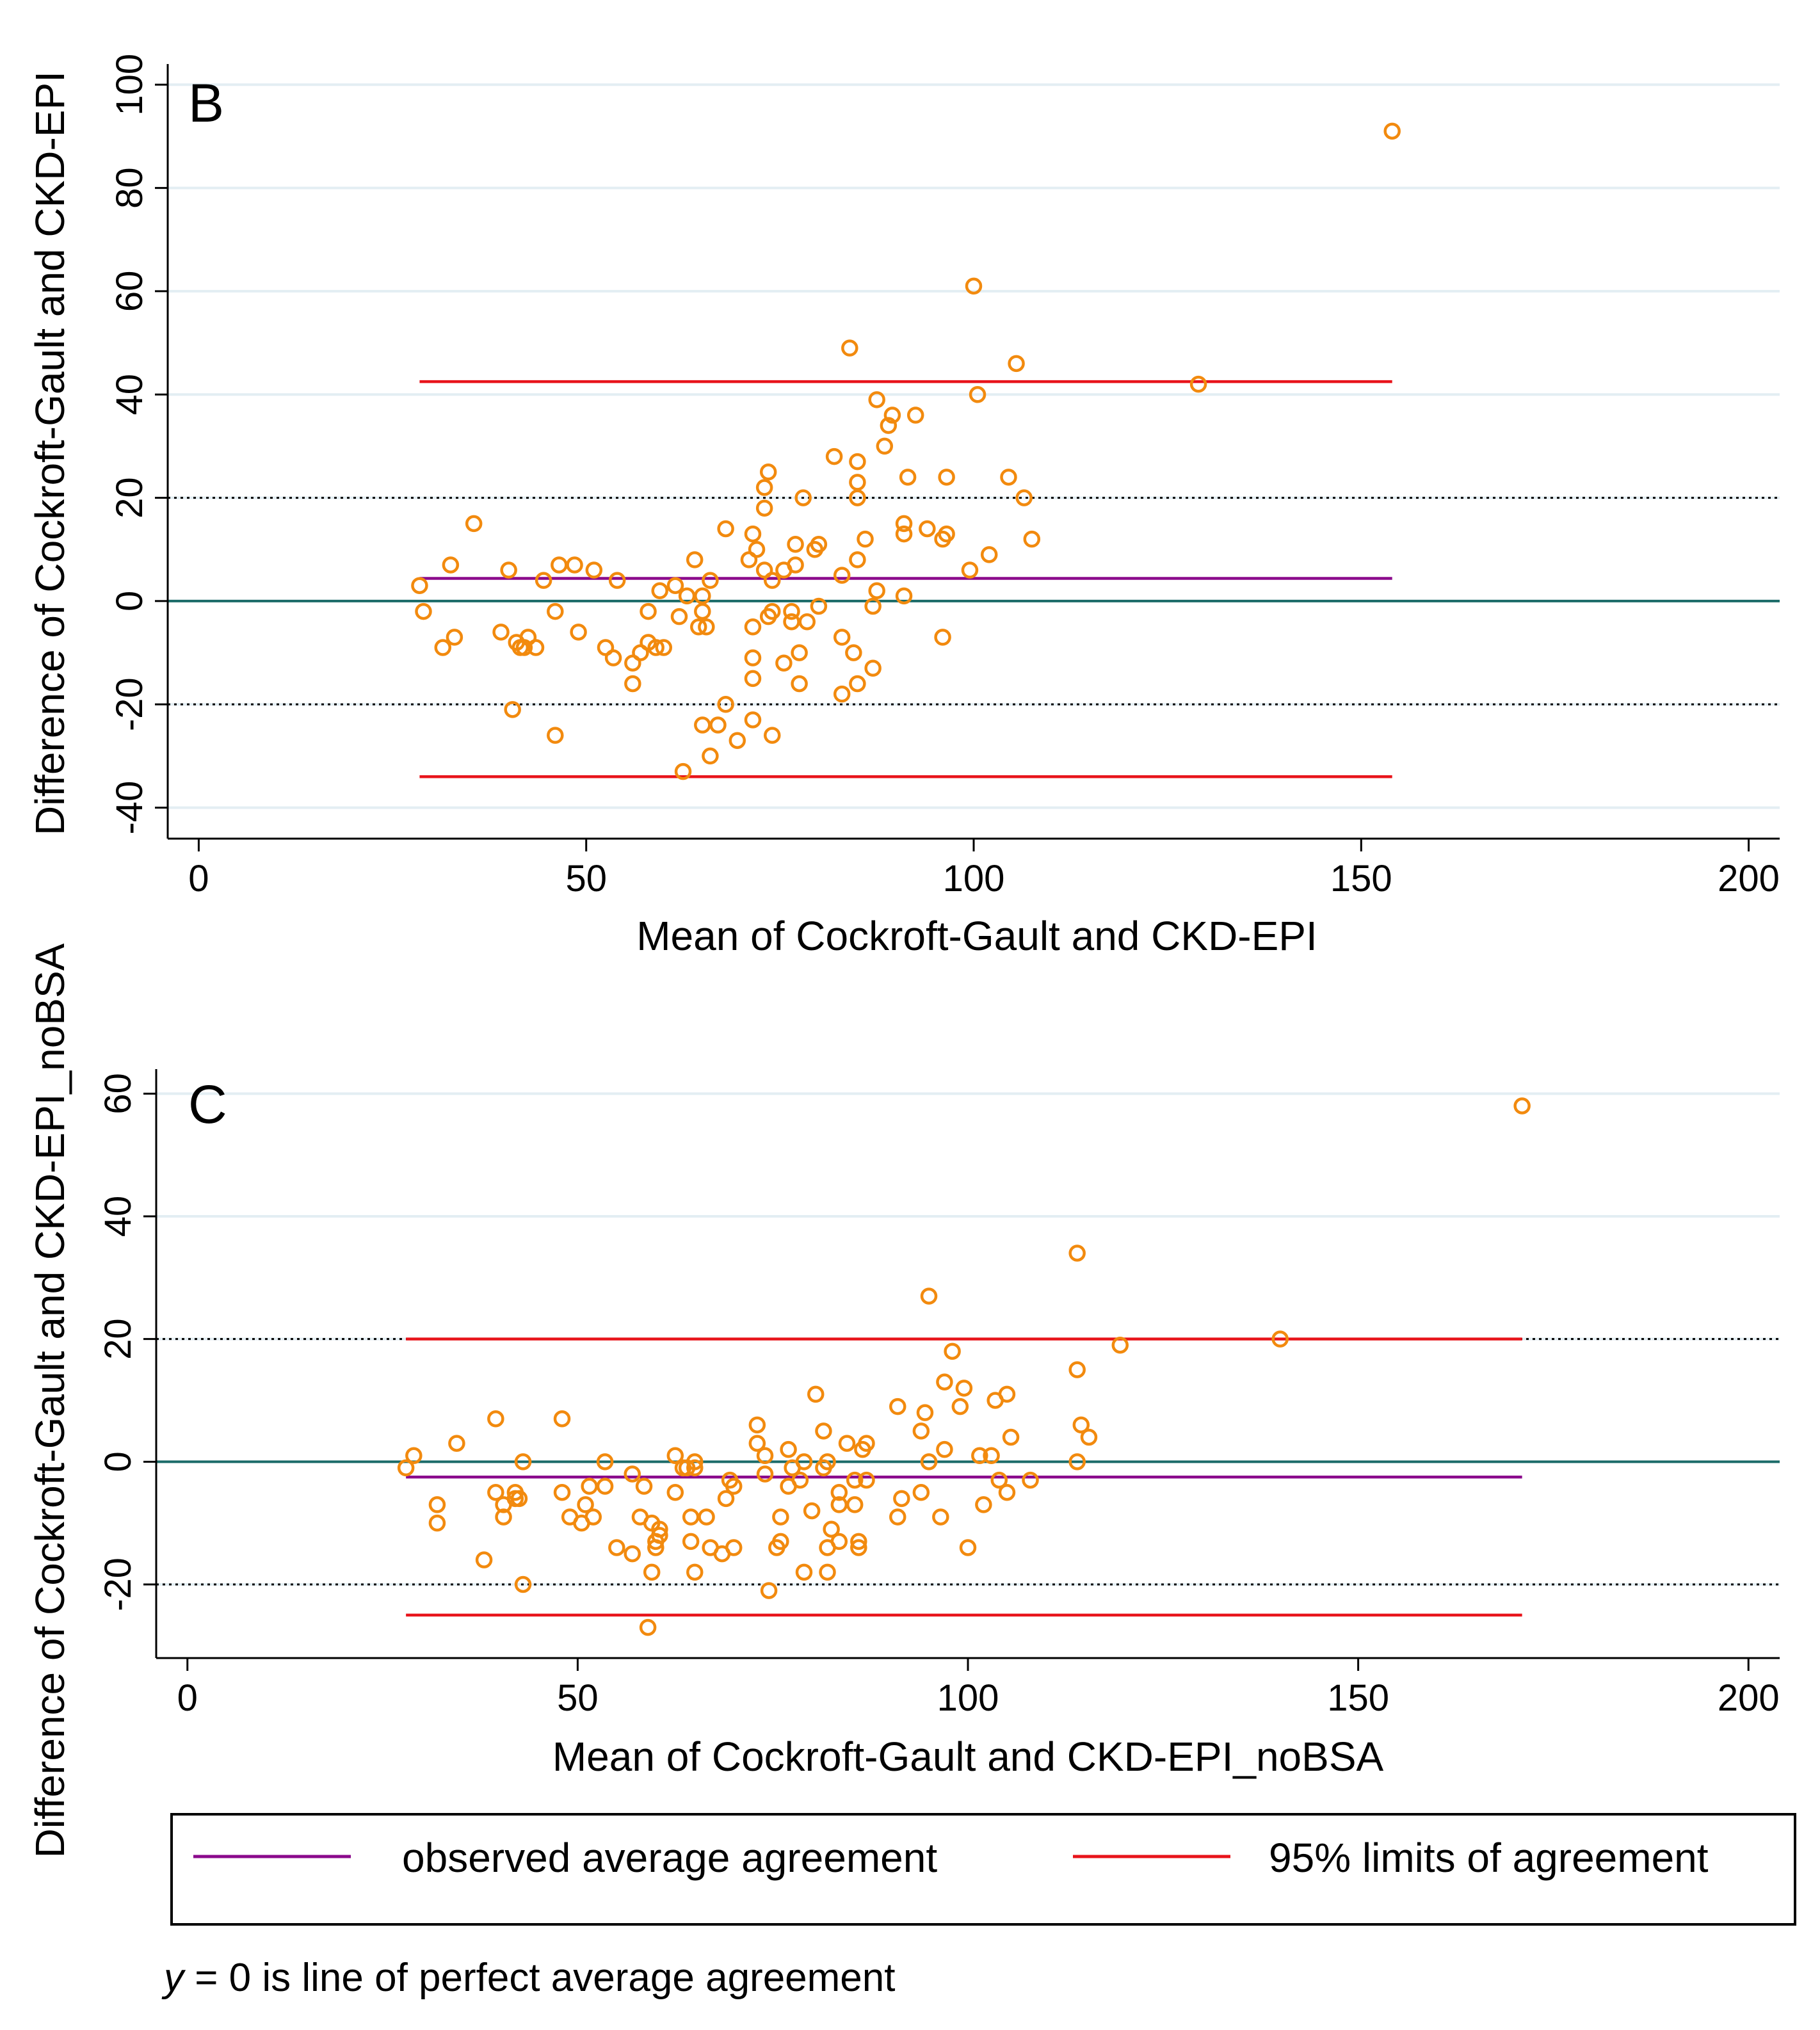 Image resolution: width=1820 pixels, height=2030 pixels. Describe the element at coordinates (129, 291) in the screenshot. I see `panel-b-y-tick-label: 60` at that location.